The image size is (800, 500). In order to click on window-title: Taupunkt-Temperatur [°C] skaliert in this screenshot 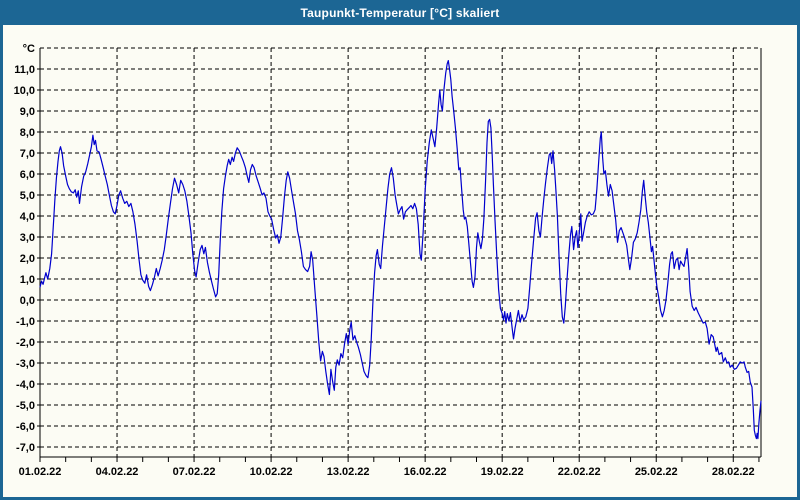, I will do `click(400, 12)`.